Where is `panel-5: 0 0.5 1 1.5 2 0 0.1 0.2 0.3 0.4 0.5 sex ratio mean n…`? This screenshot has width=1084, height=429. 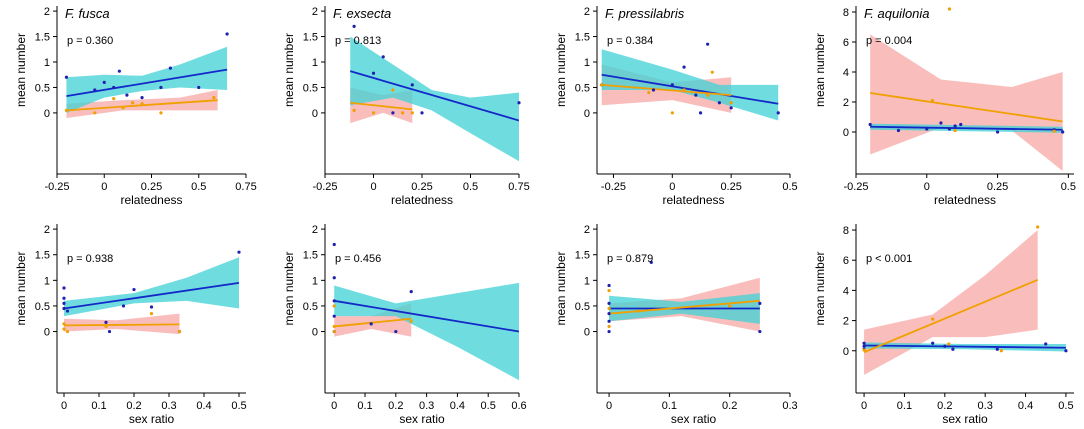 panel-5: 0 0.5 1 1.5 2 0 0.1 0.2 0.3 0.4 0.5 sex ratio mean n… is located at coordinates (130, 325).